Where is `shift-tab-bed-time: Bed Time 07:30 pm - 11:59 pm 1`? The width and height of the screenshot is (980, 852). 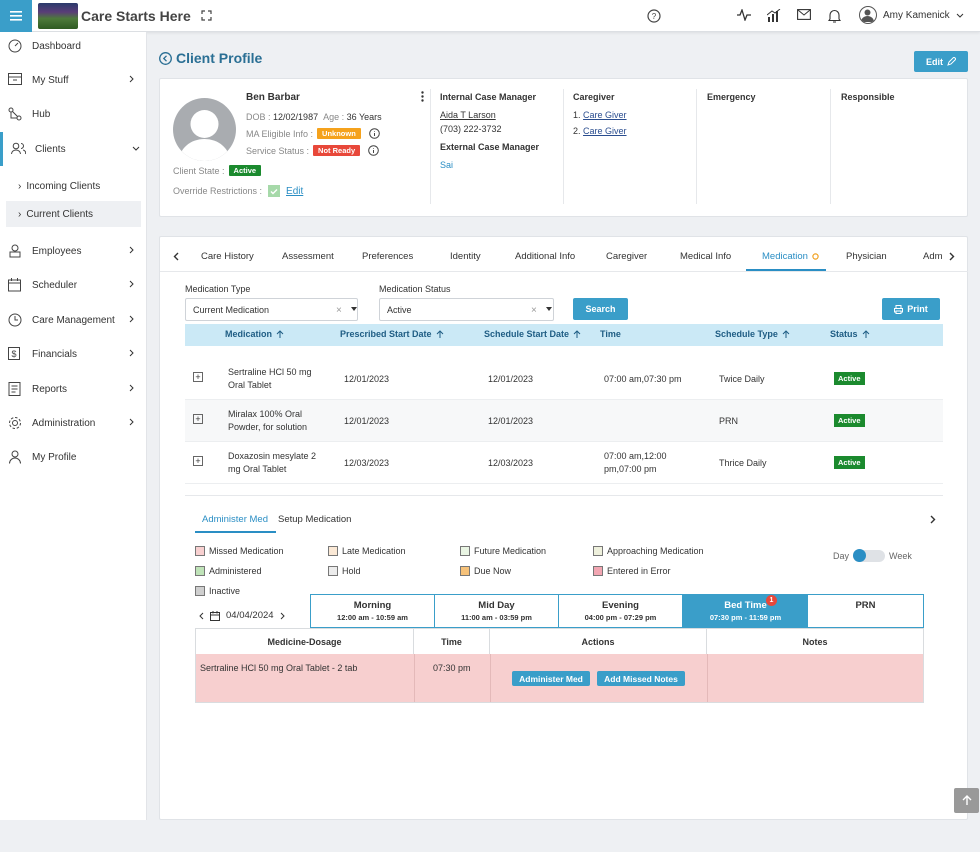 shift-tab-bed-time: Bed Time 07:30 pm - 11:59 pm 1 is located at coordinates (745, 611).